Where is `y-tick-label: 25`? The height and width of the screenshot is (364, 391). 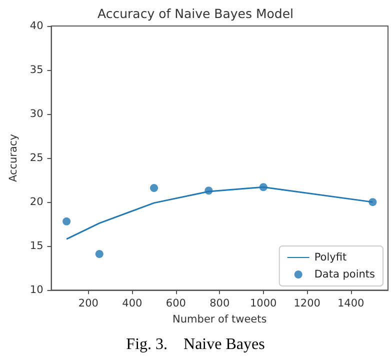
y-tick-label: 25 is located at coordinates (37, 158).